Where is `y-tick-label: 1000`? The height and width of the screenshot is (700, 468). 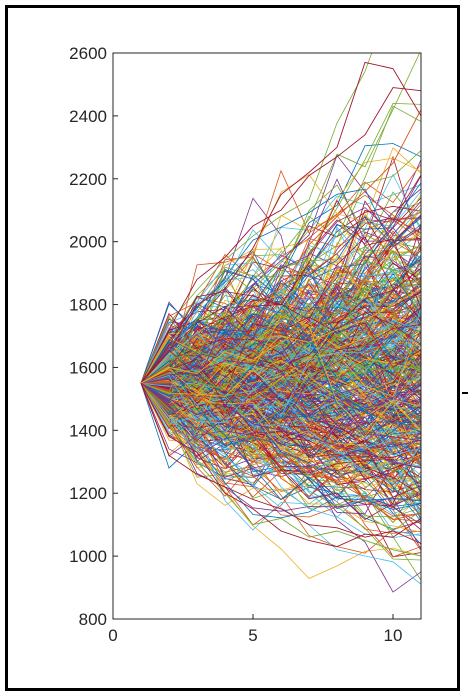
y-tick-label: 1000 is located at coordinates (88, 556).